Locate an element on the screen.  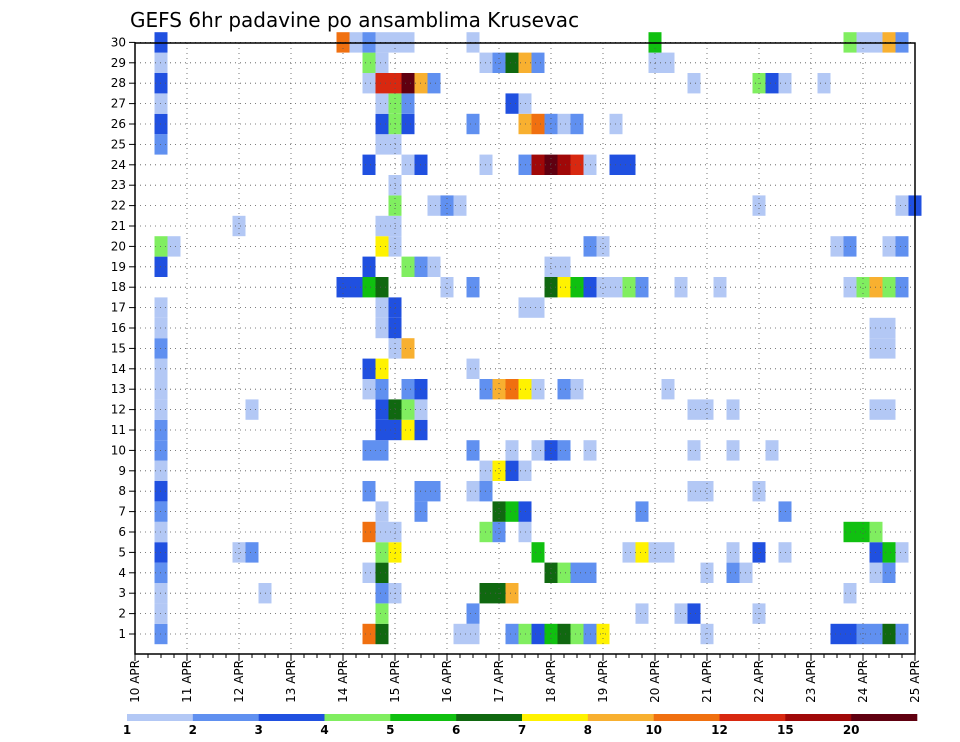
x-tick-label: 12 APR is located at coordinates (239, 681).